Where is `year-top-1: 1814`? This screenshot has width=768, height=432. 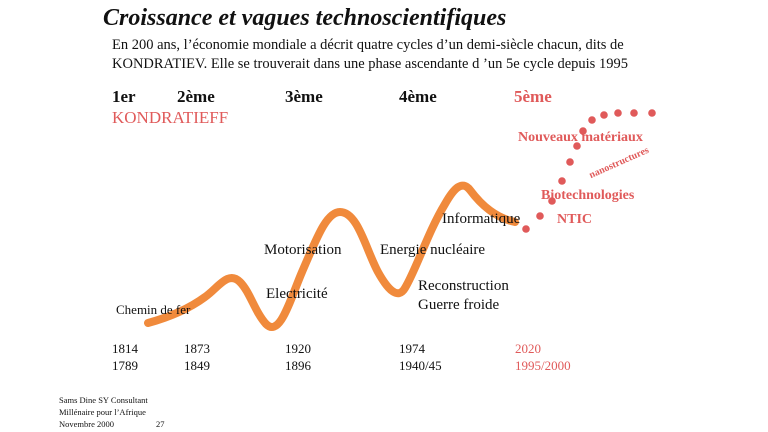
year-top-1: 1814 is located at coordinates (125, 348).